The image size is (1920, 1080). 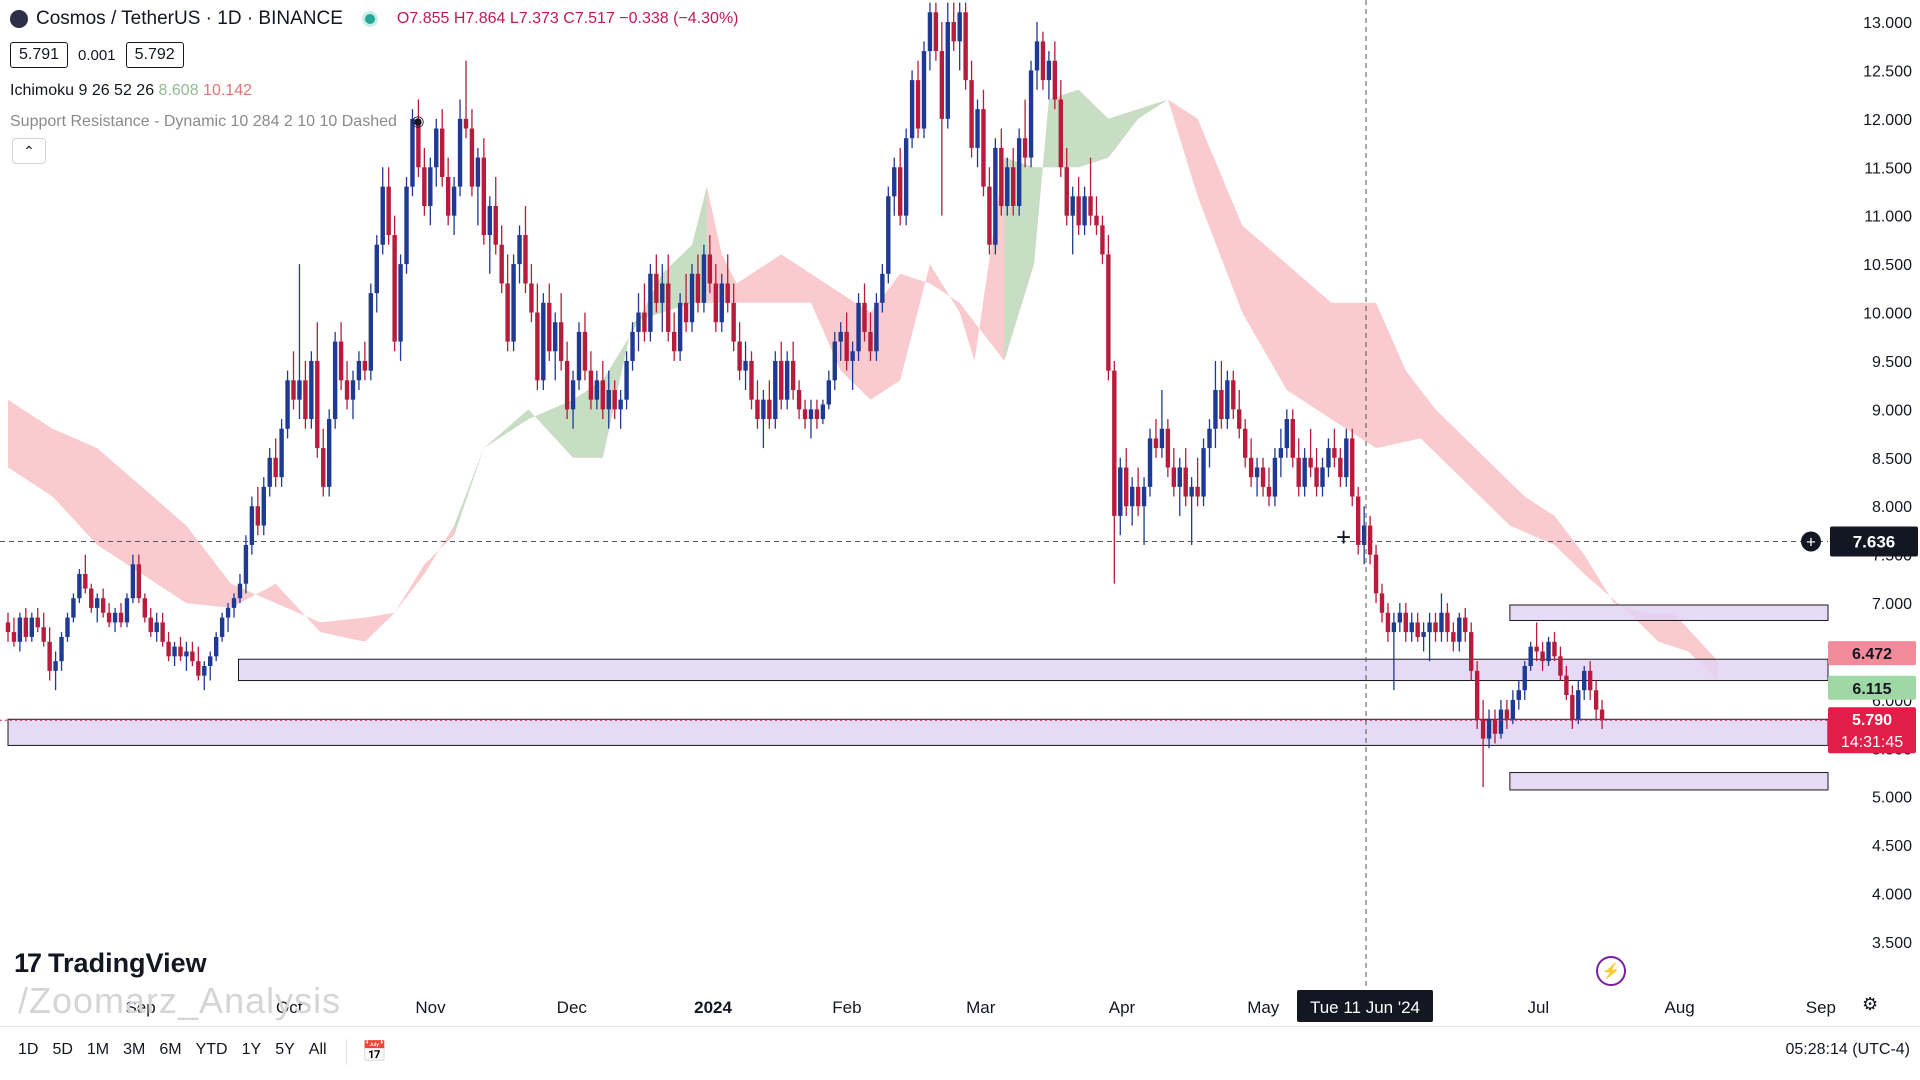 I want to click on range-1d: 1D, so click(x=28, y=1049).